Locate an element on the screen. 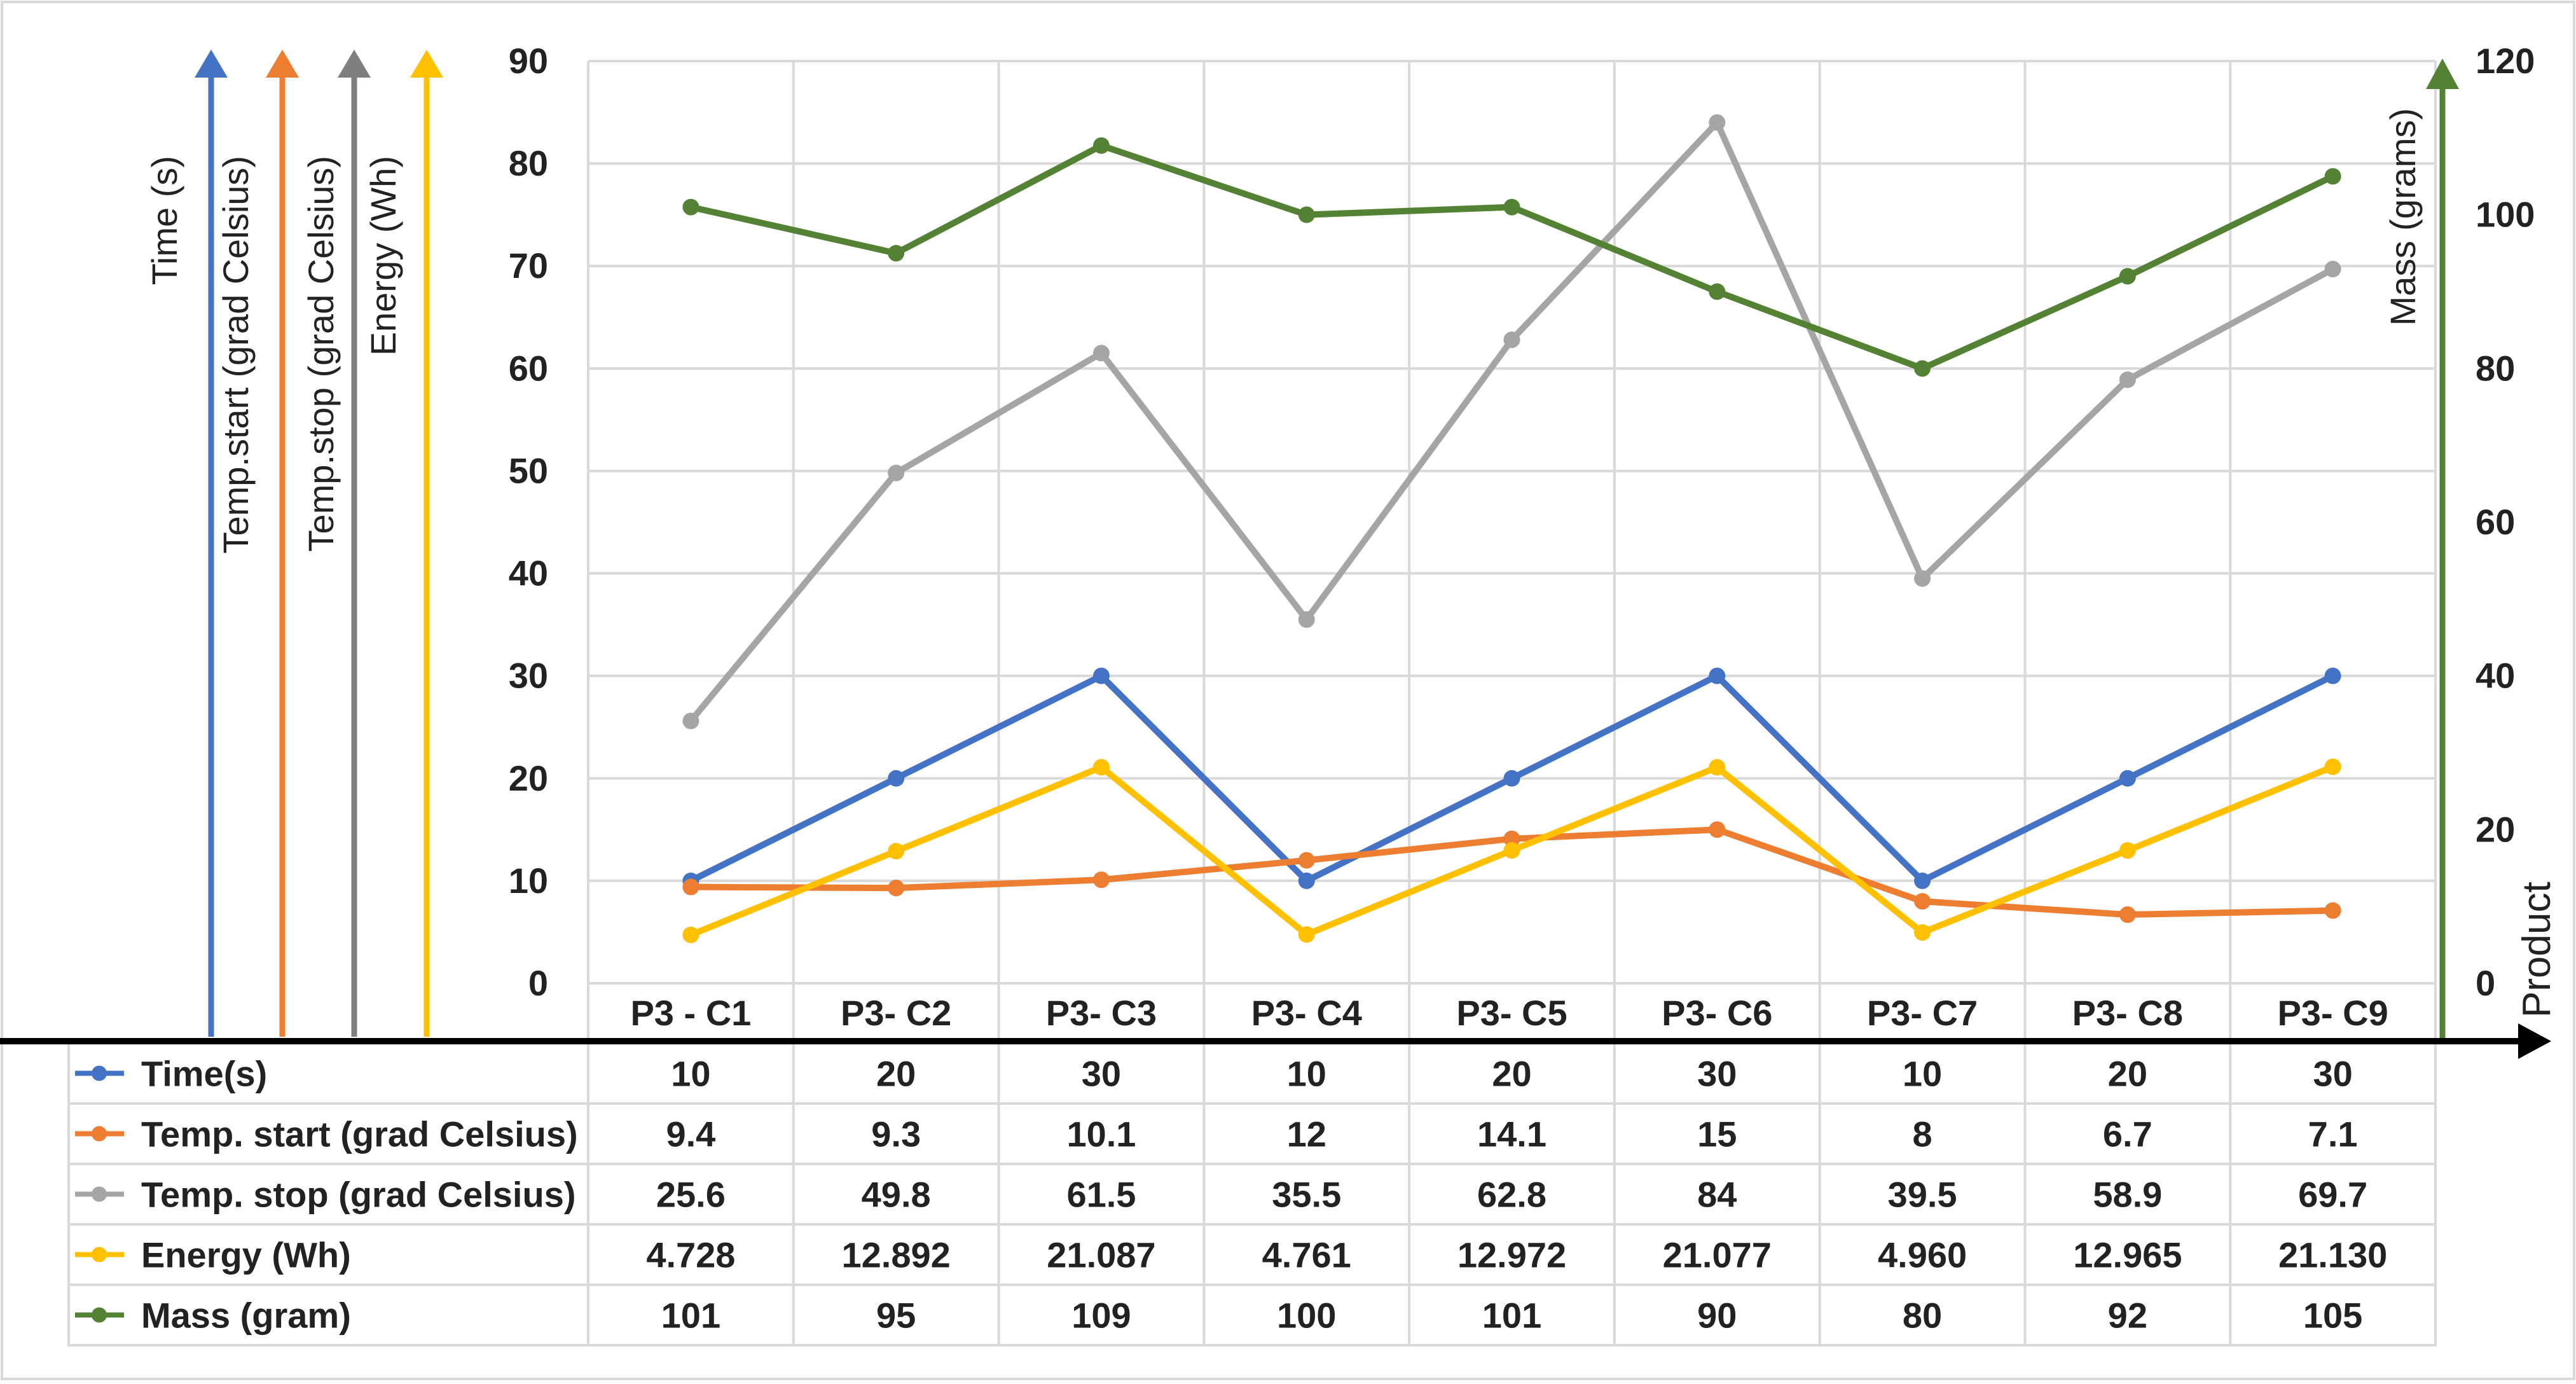  table-cell: 90 is located at coordinates (1717, 1316).